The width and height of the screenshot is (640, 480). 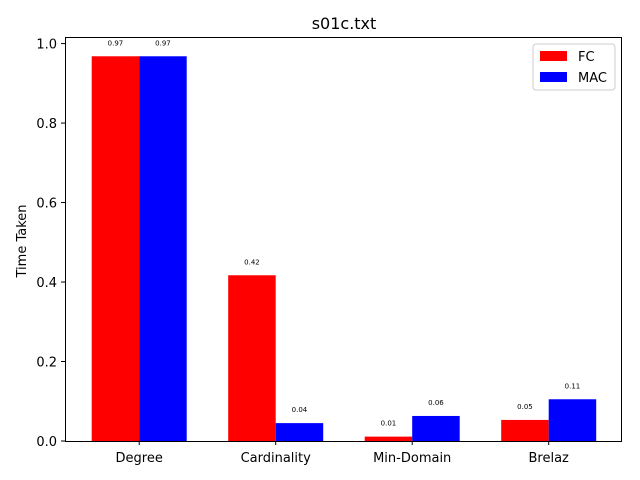 What do you see at coordinates (549, 458) in the screenshot?
I see `x-tick-label-brelaz: Brelaz` at bounding box center [549, 458].